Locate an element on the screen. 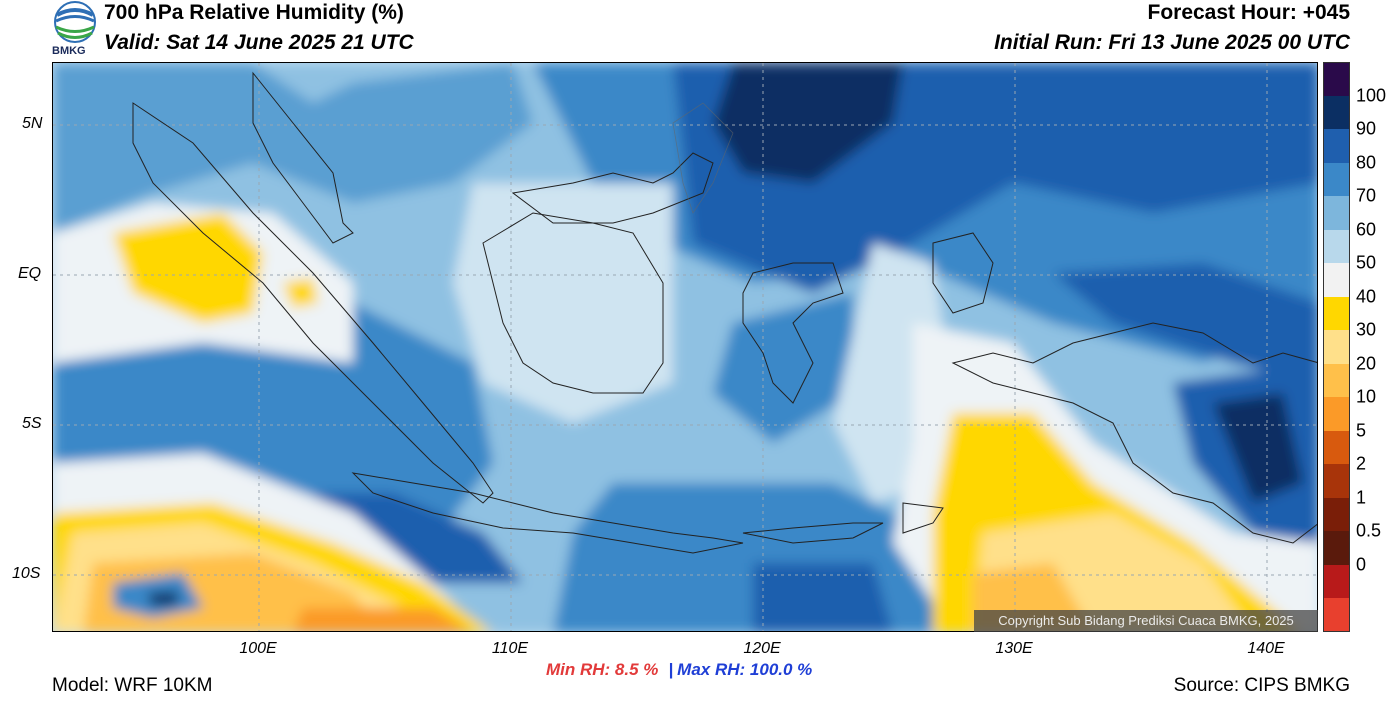  model-label: Model: WRF 10KM is located at coordinates (132, 685).